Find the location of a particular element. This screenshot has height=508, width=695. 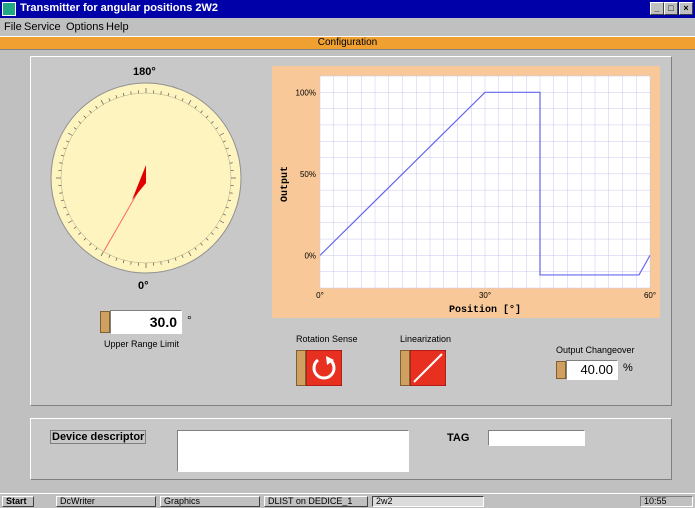

maximize-button: □ is located at coordinates (671, 8).